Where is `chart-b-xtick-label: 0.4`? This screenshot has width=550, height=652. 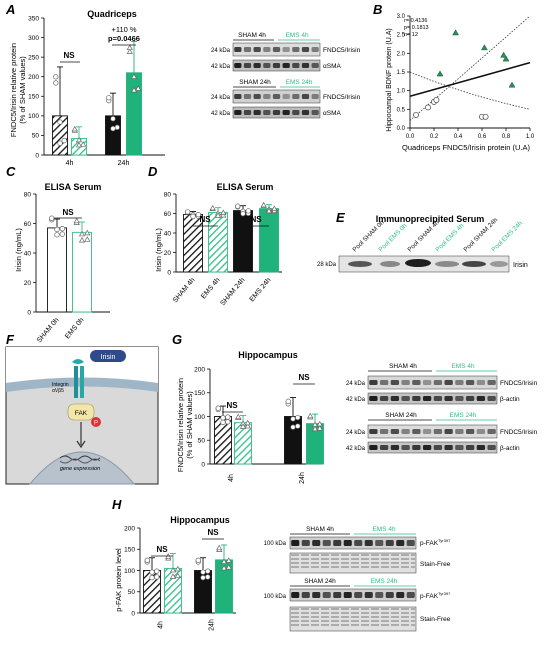 chart-b-xtick-label: 0.4 is located at coordinates (458, 137).